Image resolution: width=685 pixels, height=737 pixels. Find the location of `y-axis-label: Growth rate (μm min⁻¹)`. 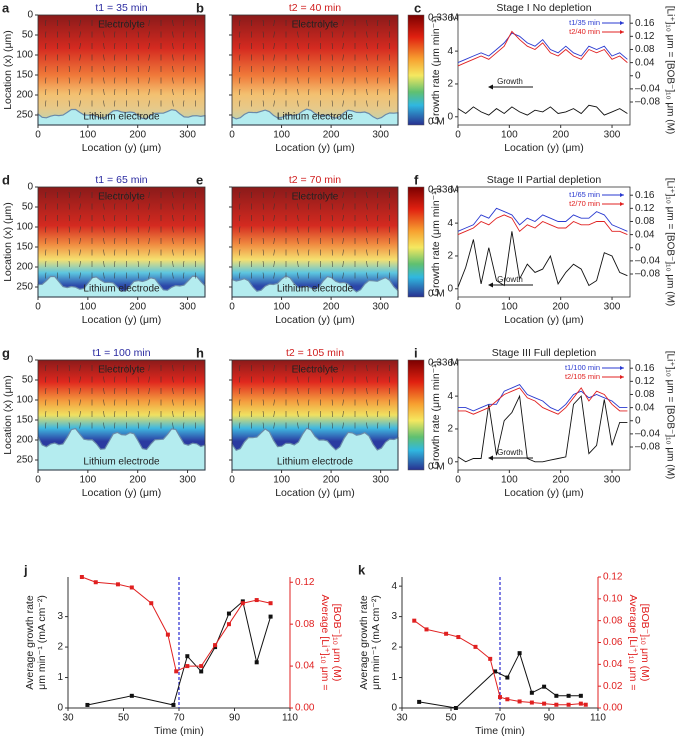

y-axis-label: Growth rate (μm min⁻¹) is located at coordinates (436, 415).